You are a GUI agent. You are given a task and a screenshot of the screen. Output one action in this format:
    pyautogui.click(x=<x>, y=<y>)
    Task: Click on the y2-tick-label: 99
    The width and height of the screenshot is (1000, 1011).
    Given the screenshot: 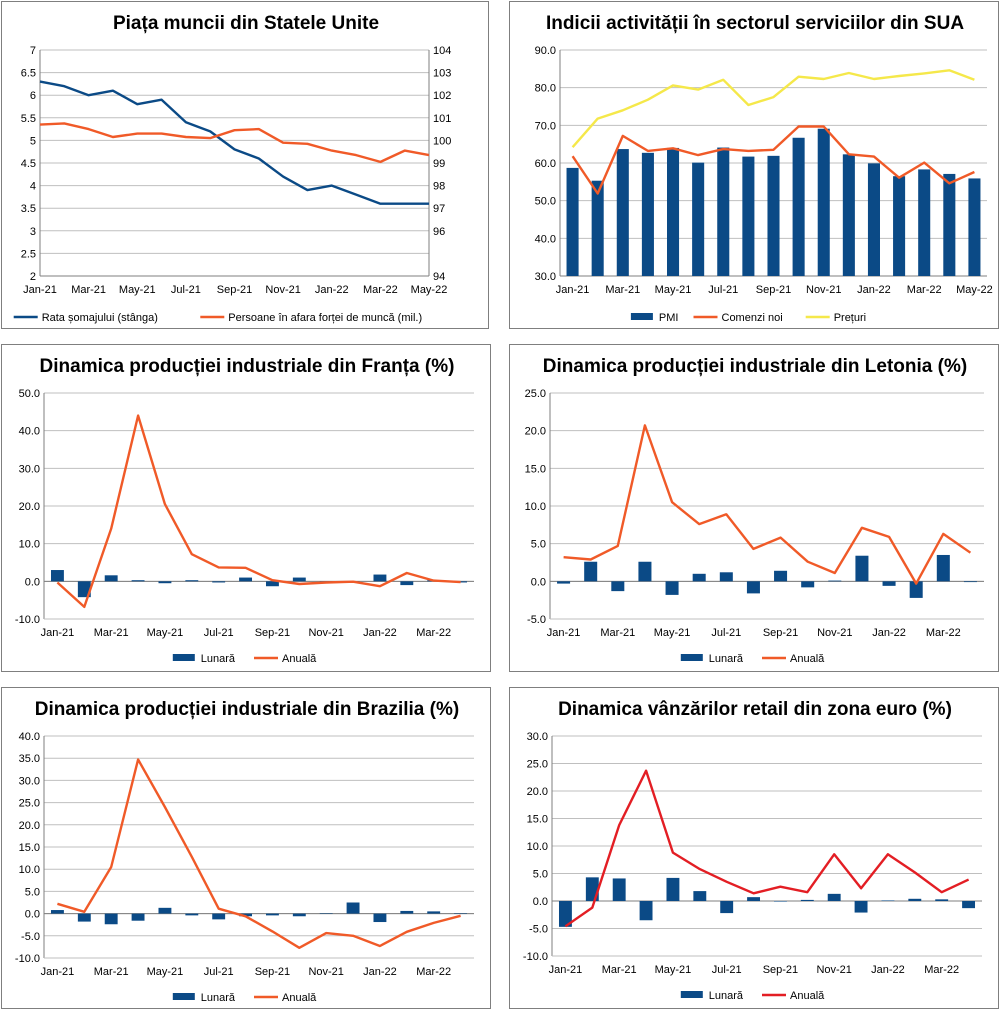 What is the action you would take?
    pyautogui.click(x=439, y=164)
    